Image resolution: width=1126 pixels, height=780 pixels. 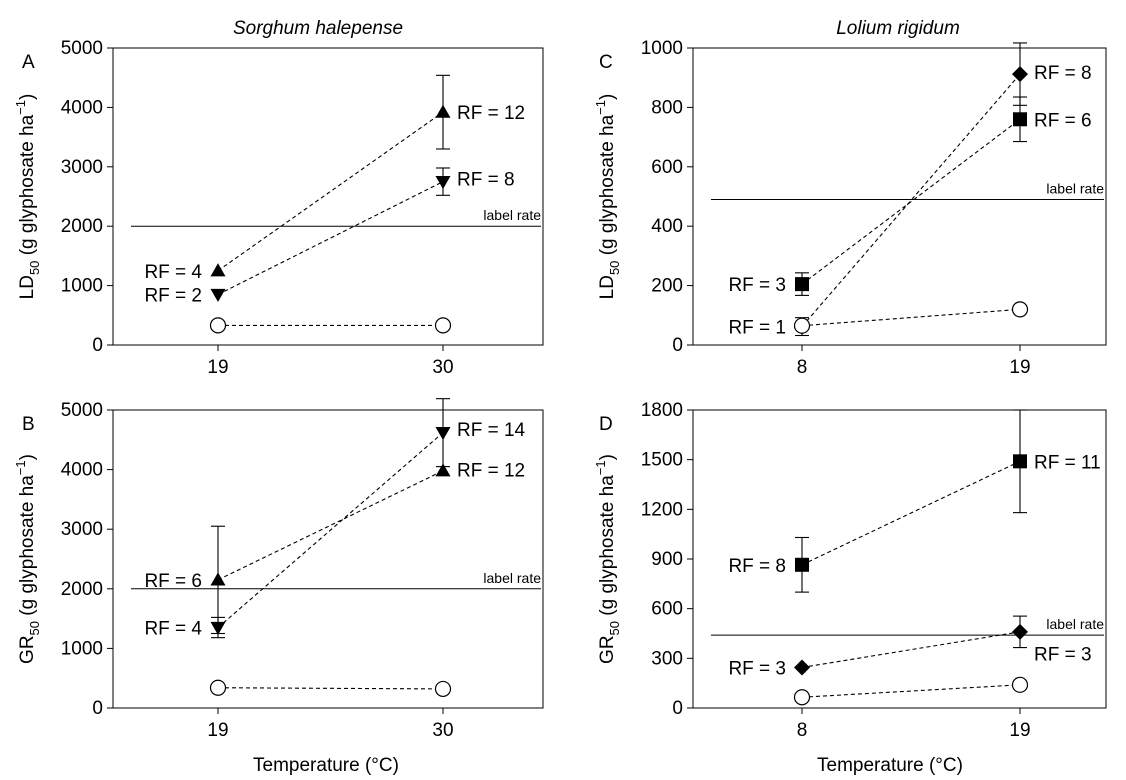 I want to click on y-axis-title: LD50 (g glyphosate ha−1), so click(x=27, y=197).